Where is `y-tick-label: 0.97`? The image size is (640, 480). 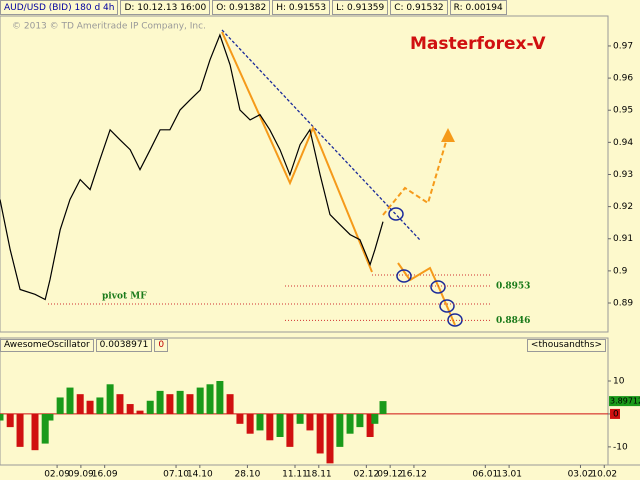
y-tick-label: 0.97 is located at coordinates (623, 46).